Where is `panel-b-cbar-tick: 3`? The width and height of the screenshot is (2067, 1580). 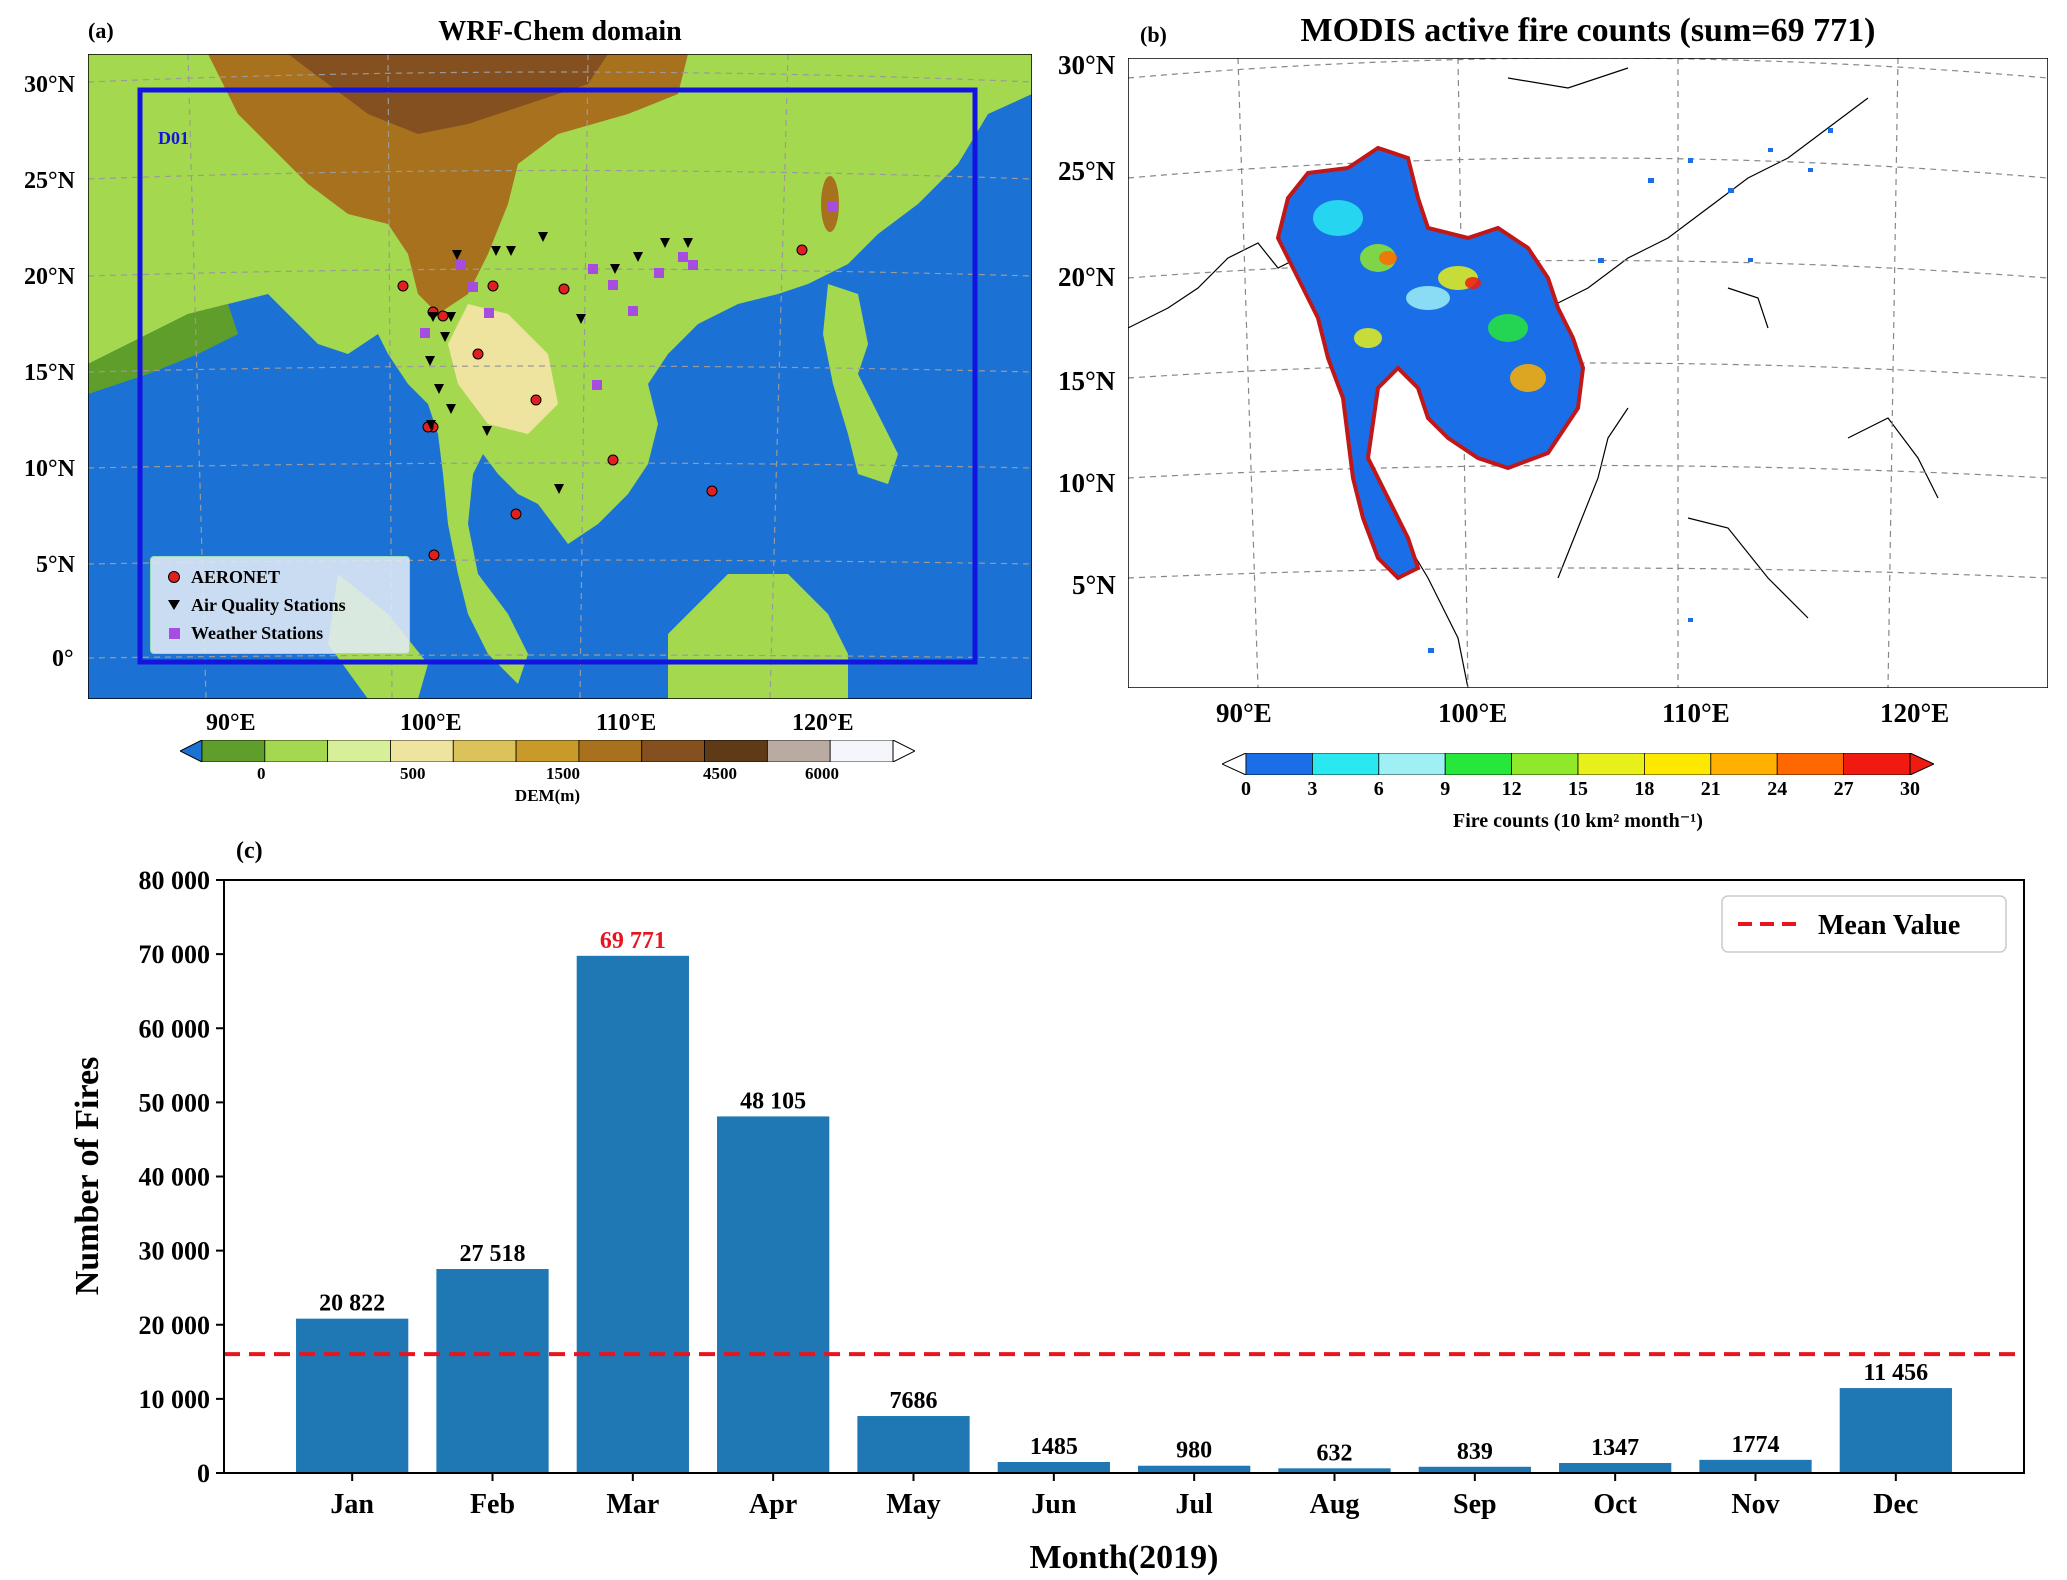 panel-b-cbar-tick: 3 is located at coordinates (1312, 789).